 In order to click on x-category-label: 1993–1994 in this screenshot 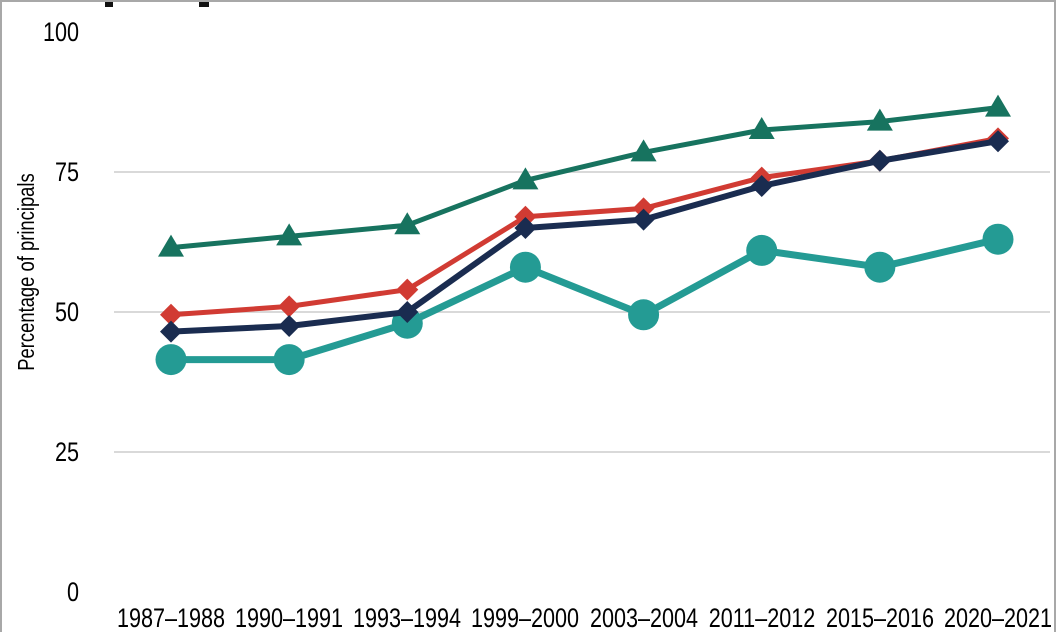, I will do `click(407, 617)`.